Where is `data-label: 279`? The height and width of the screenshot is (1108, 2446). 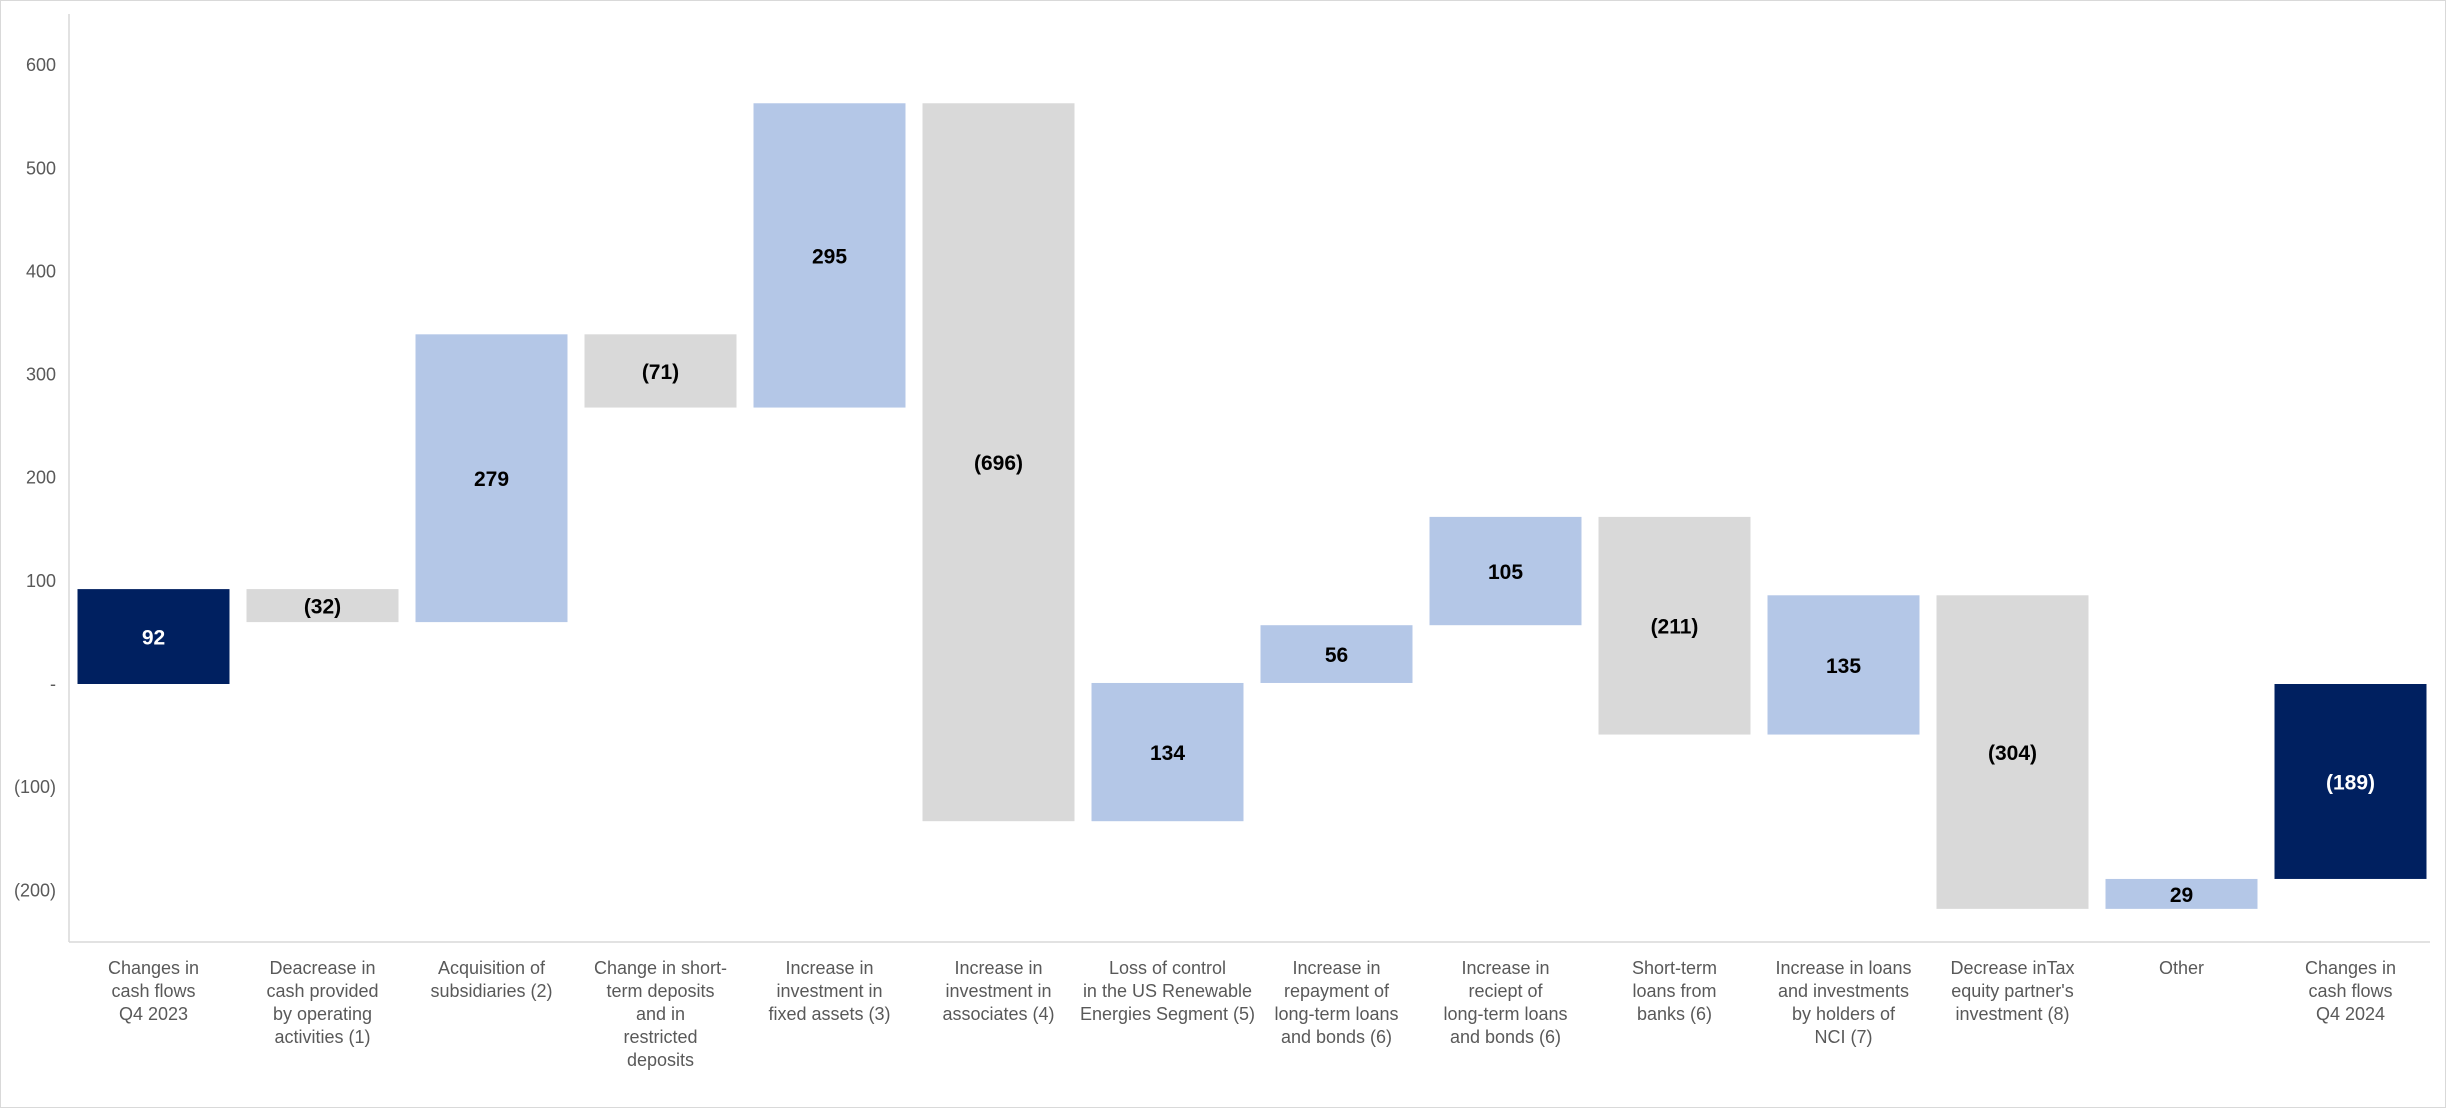 data-label: 279 is located at coordinates (491, 479).